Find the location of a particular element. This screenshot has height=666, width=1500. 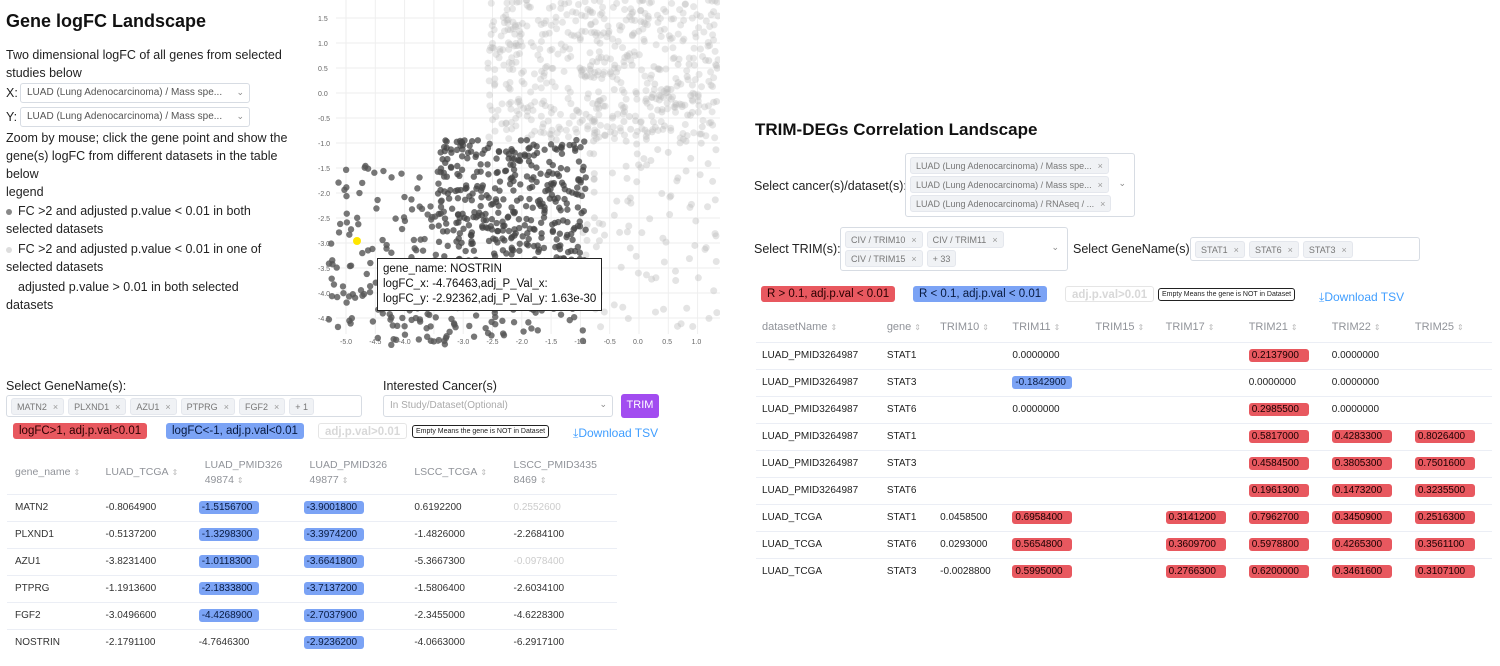

sort-icon: ⇕ is located at coordinates (484, 473).